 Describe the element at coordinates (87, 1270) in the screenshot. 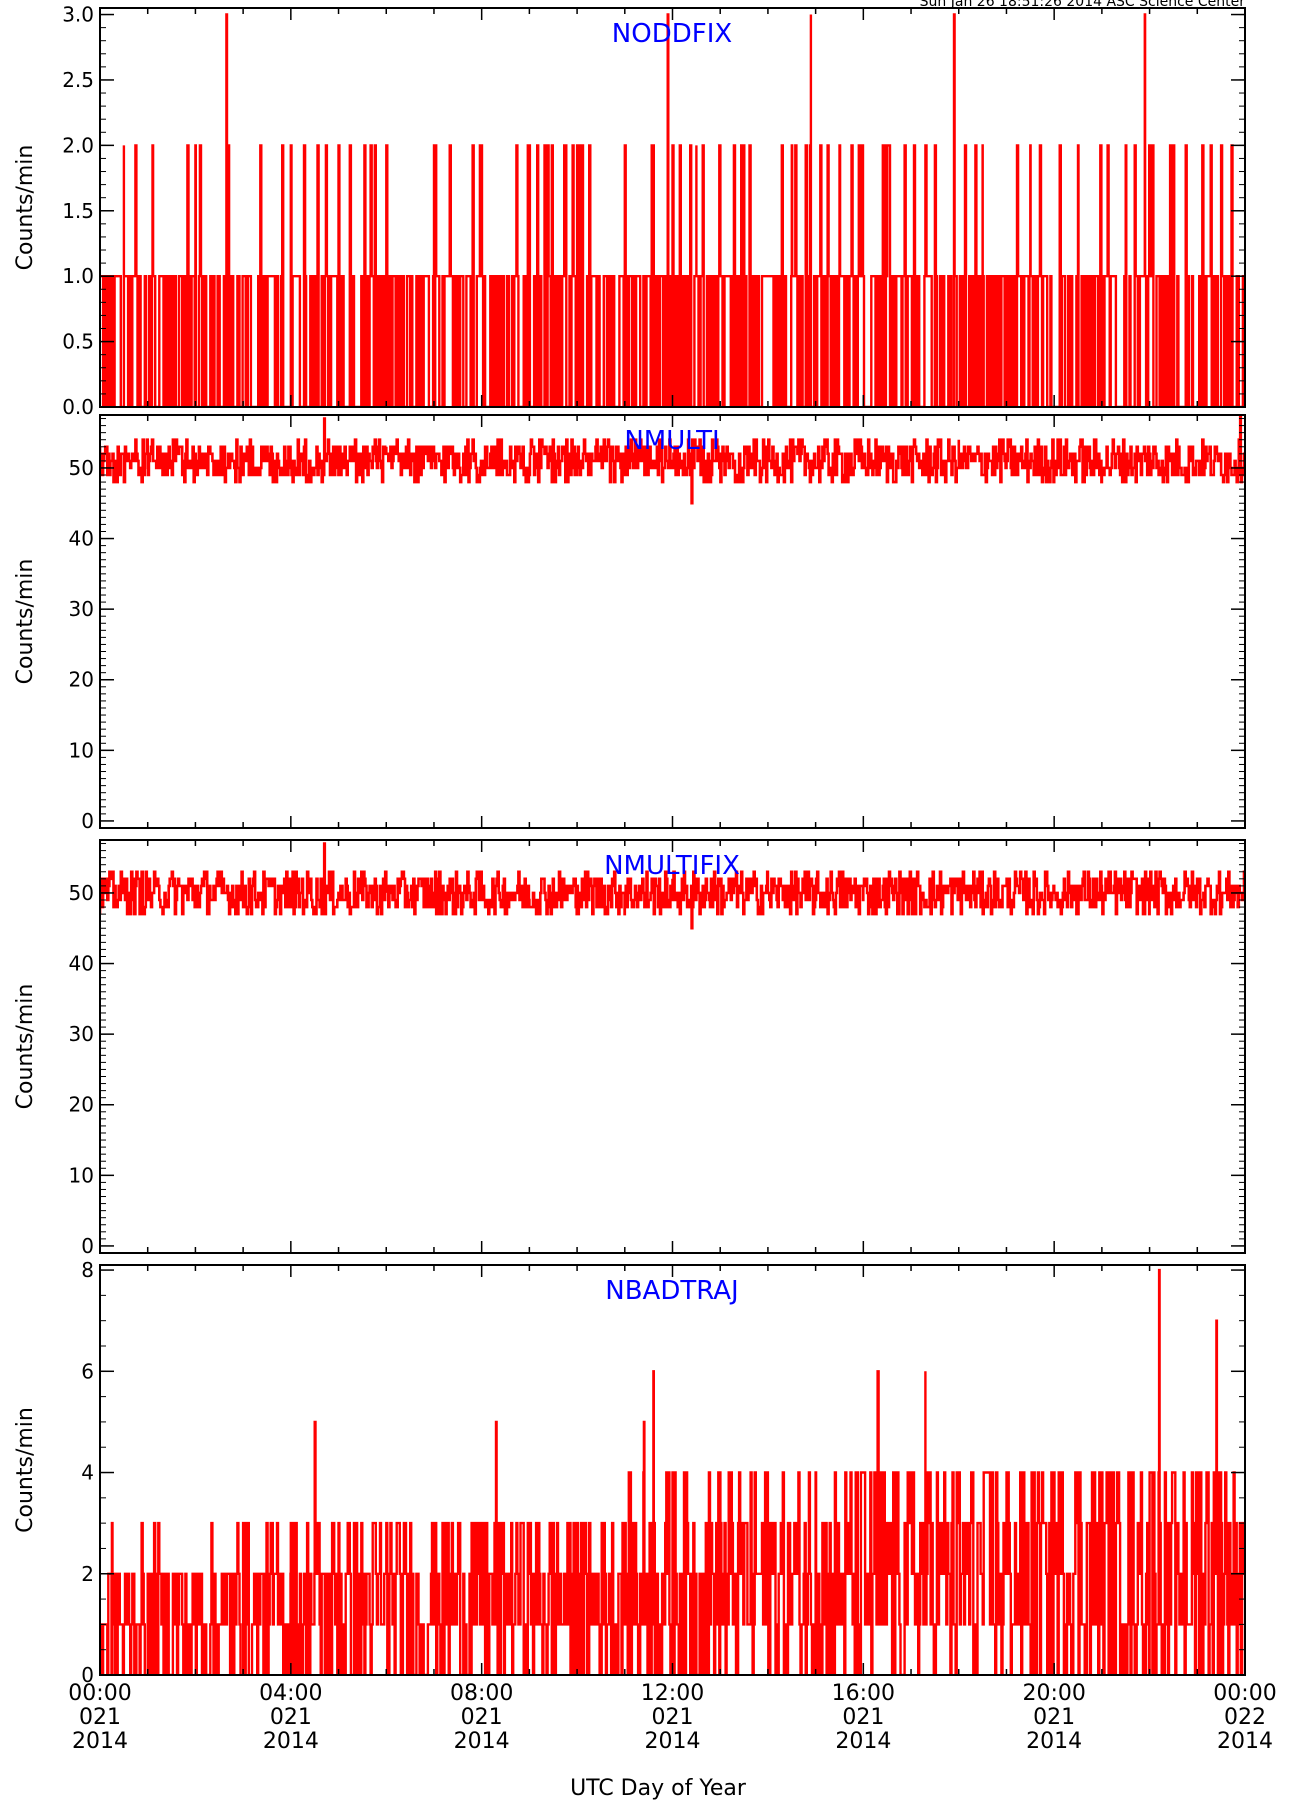

I see `y-tick-label: 8` at that location.